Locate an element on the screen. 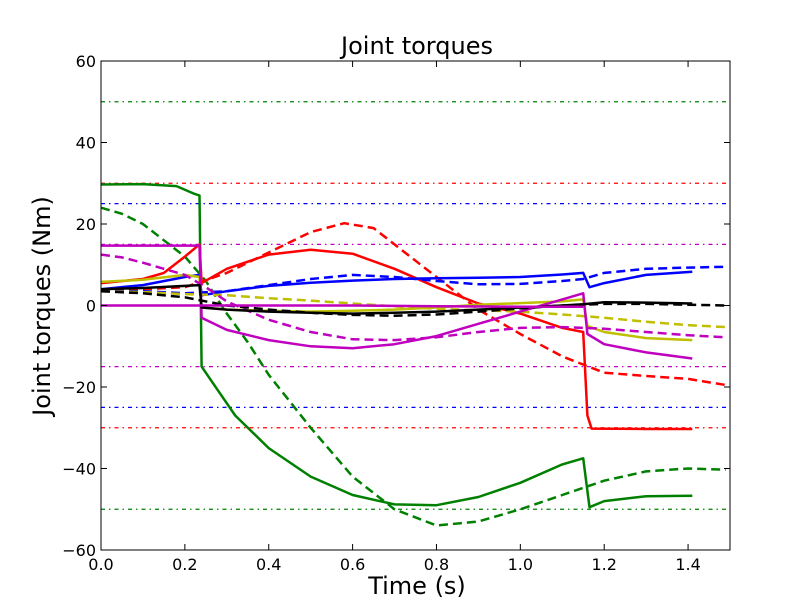 Image resolution: width=812 pixels, height=612 pixels. x-tick-label: 0.6 is located at coordinates (352, 564).